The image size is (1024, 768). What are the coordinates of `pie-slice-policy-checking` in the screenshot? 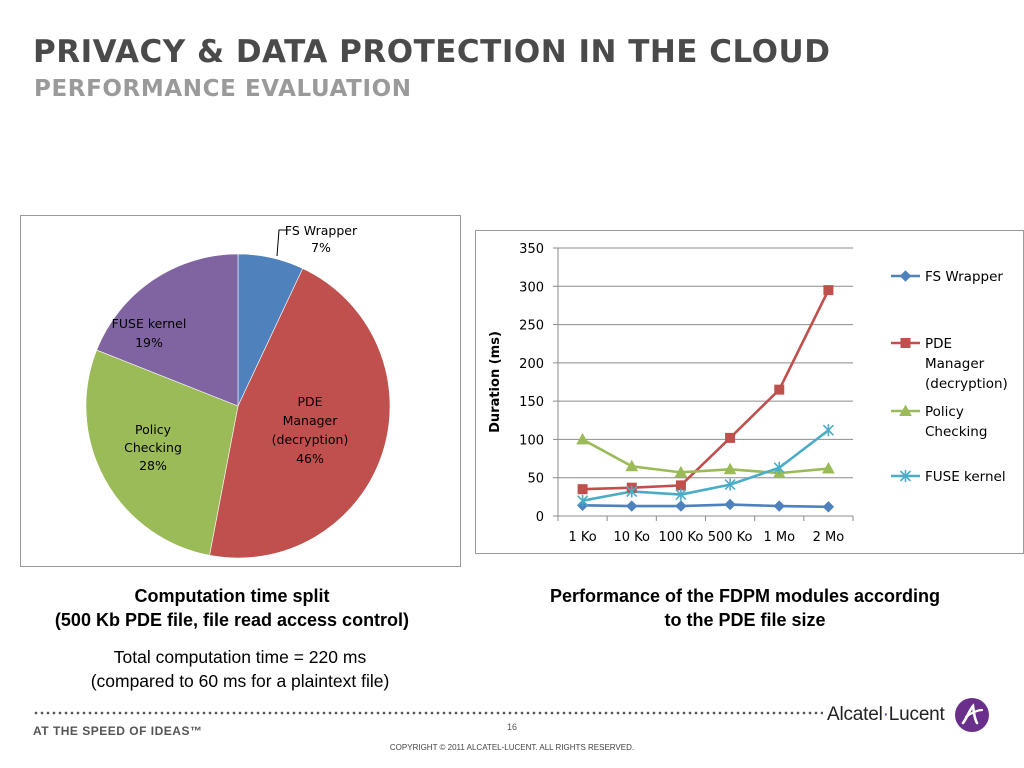 It's located at (162, 452).